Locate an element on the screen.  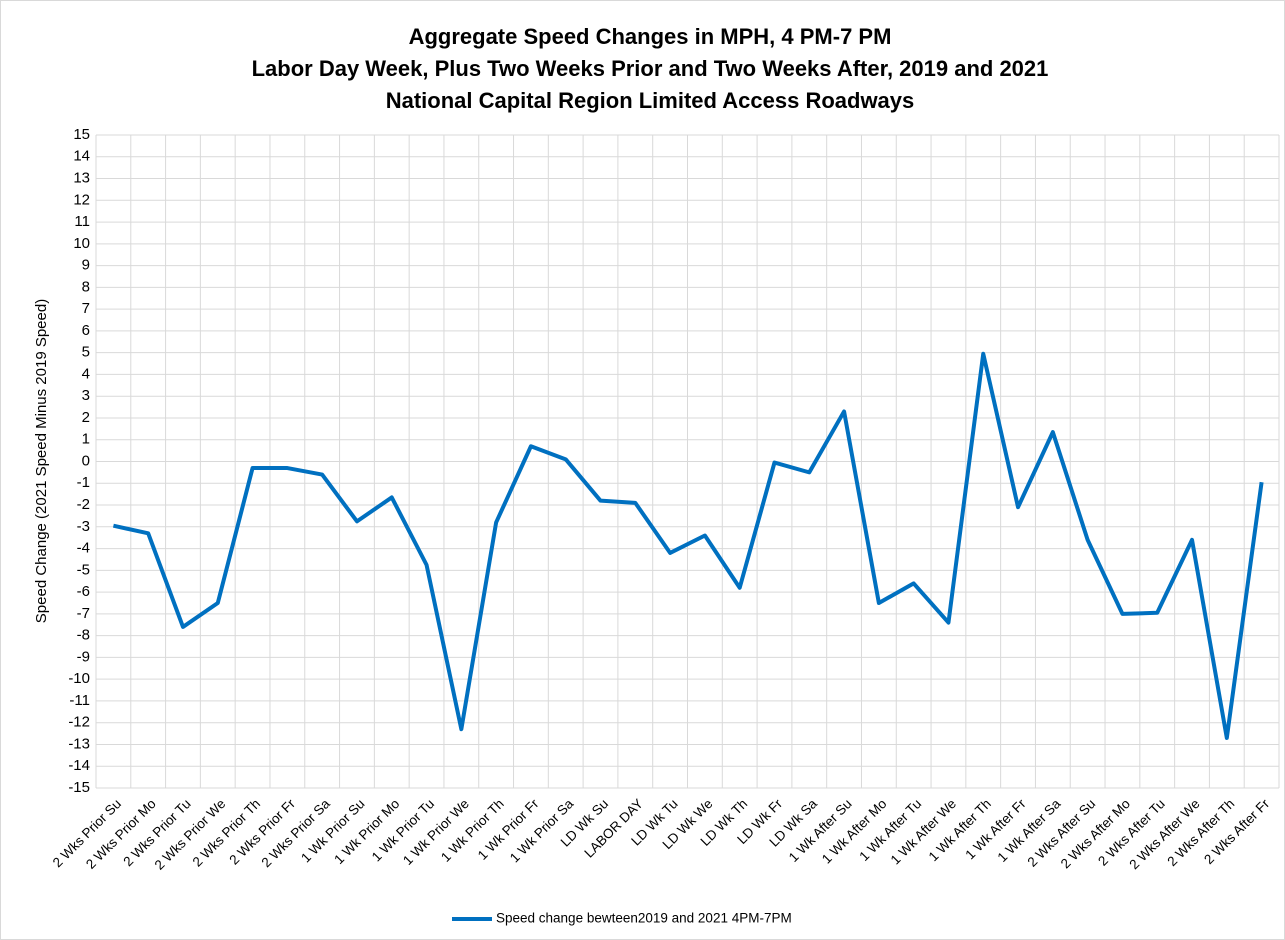
y-tick-label: -7 is located at coordinates (83, 613).